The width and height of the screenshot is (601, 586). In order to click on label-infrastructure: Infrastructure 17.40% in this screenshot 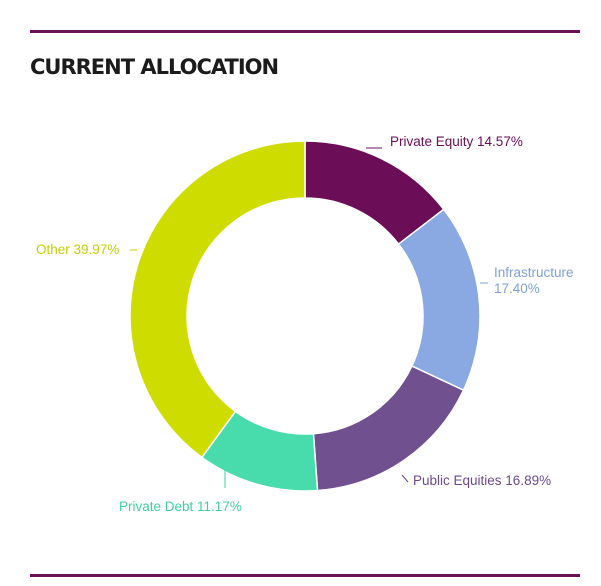, I will do `click(534, 280)`.